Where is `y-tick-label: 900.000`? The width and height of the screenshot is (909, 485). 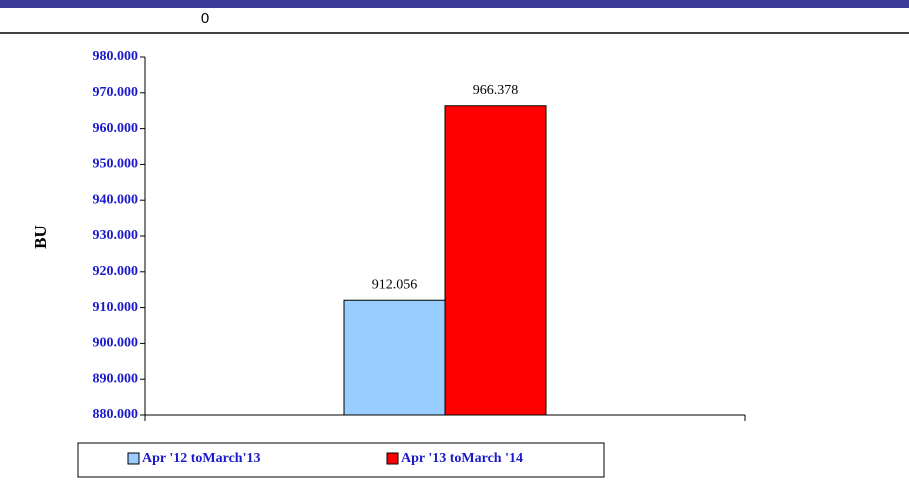
y-tick-label: 900.000 is located at coordinates (116, 343).